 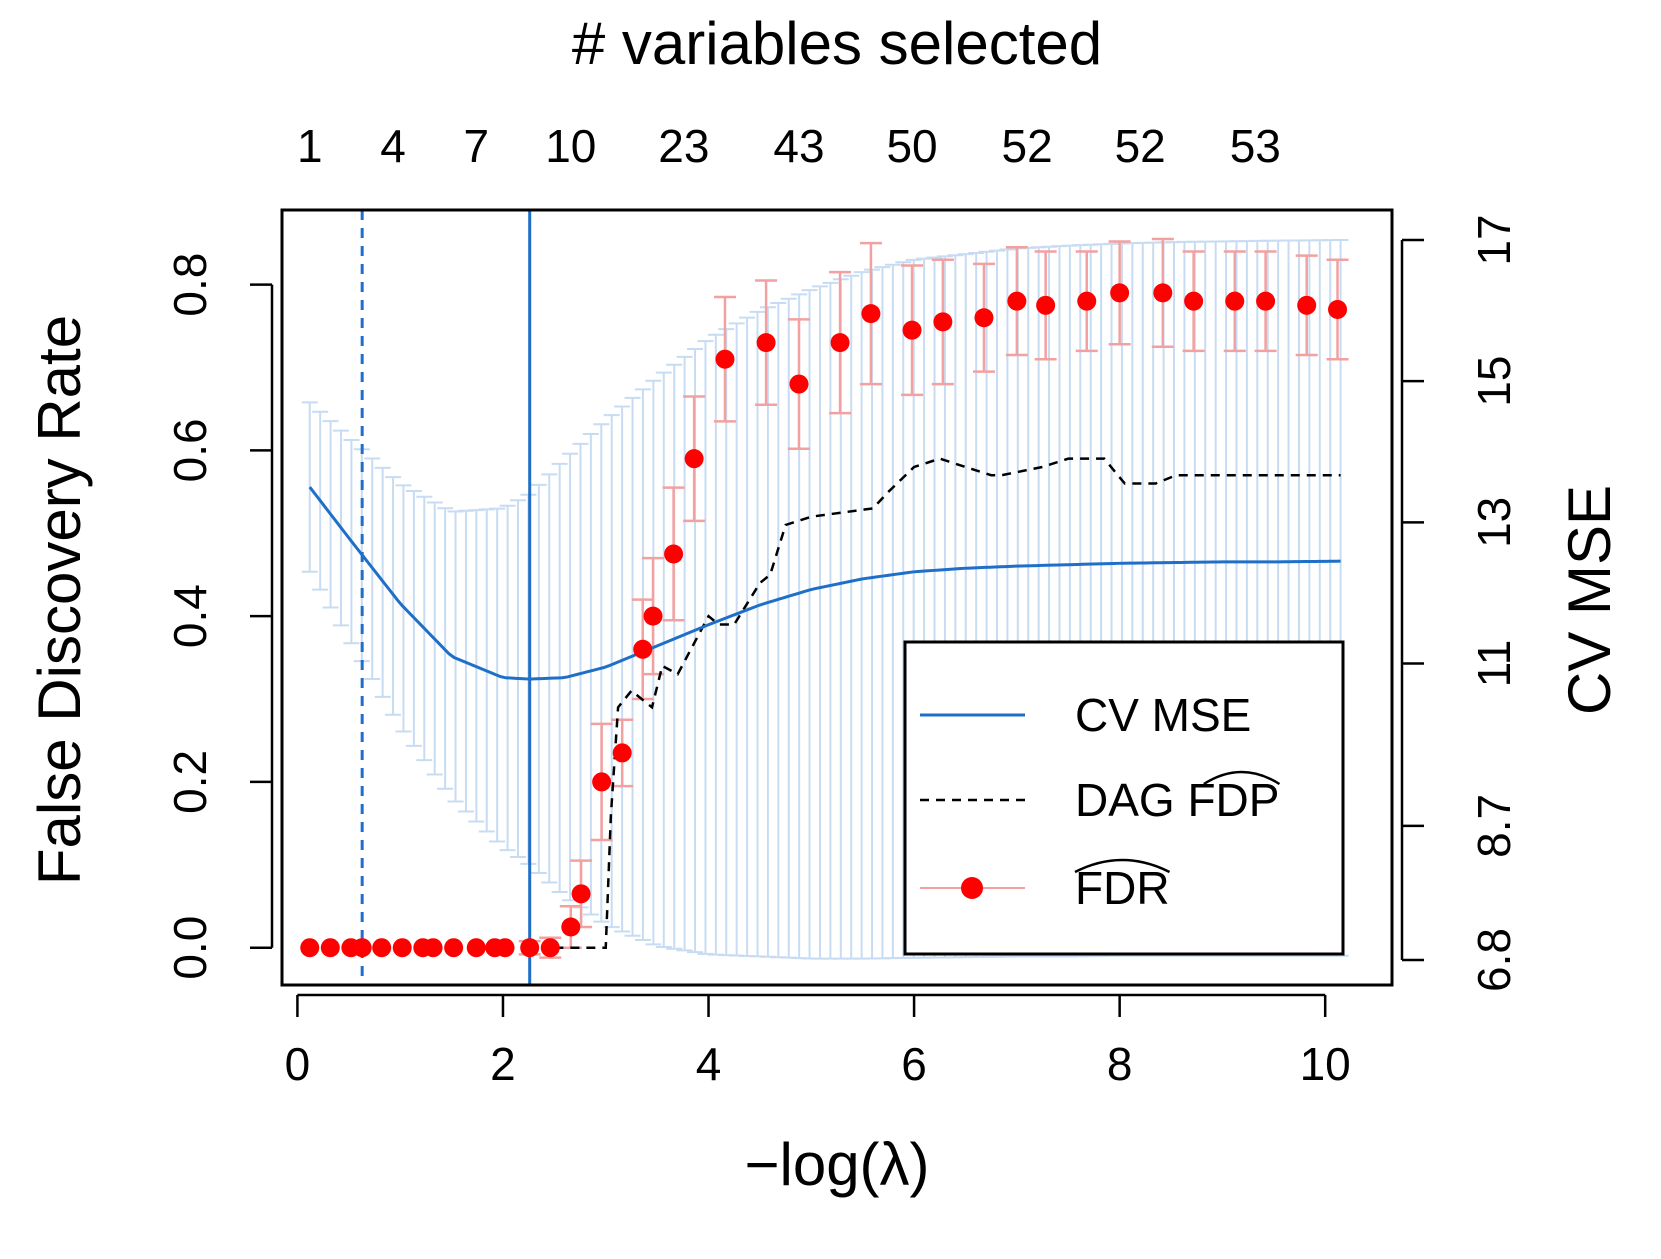 I want to click on legend: CV MSE DAG FDP FDR, so click(x=1124, y=798).